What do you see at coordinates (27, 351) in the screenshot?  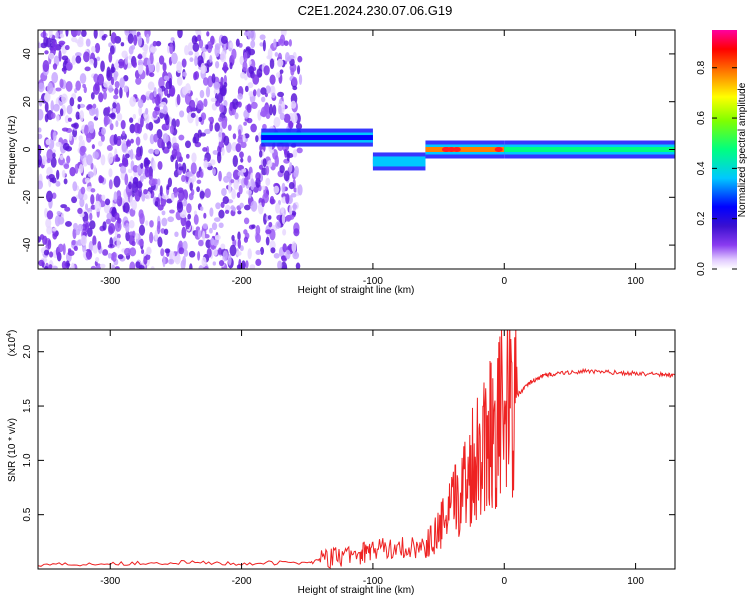 I see `snr-y-tick-label: 2.0` at bounding box center [27, 351].